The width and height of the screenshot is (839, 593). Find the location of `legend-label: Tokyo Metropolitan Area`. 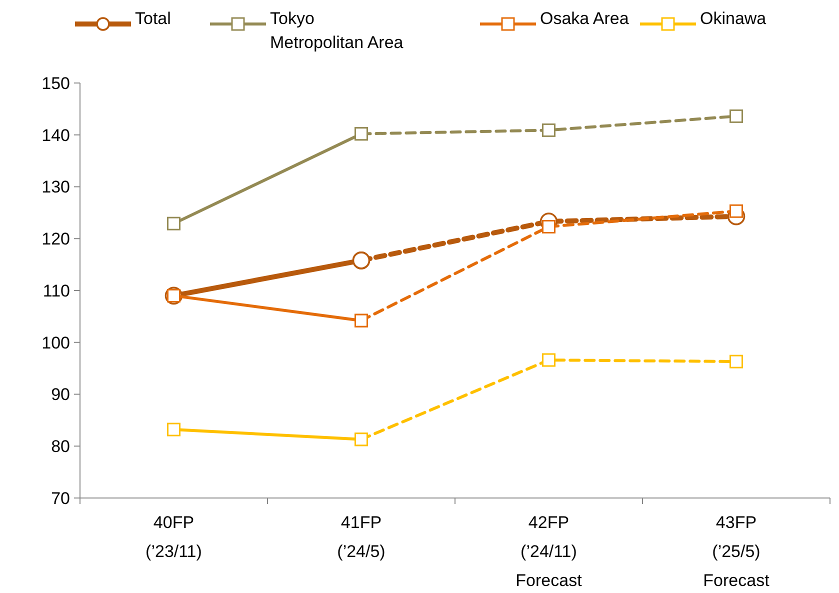

legend-label: Tokyo Metropolitan Area is located at coordinates (337, 30).